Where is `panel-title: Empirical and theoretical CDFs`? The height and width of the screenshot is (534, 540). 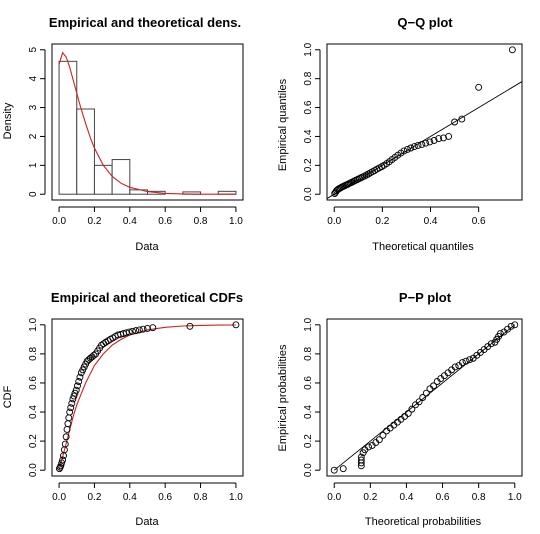
panel-title: Empirical and theoretical CDFs is located at coordinates (147, 297).